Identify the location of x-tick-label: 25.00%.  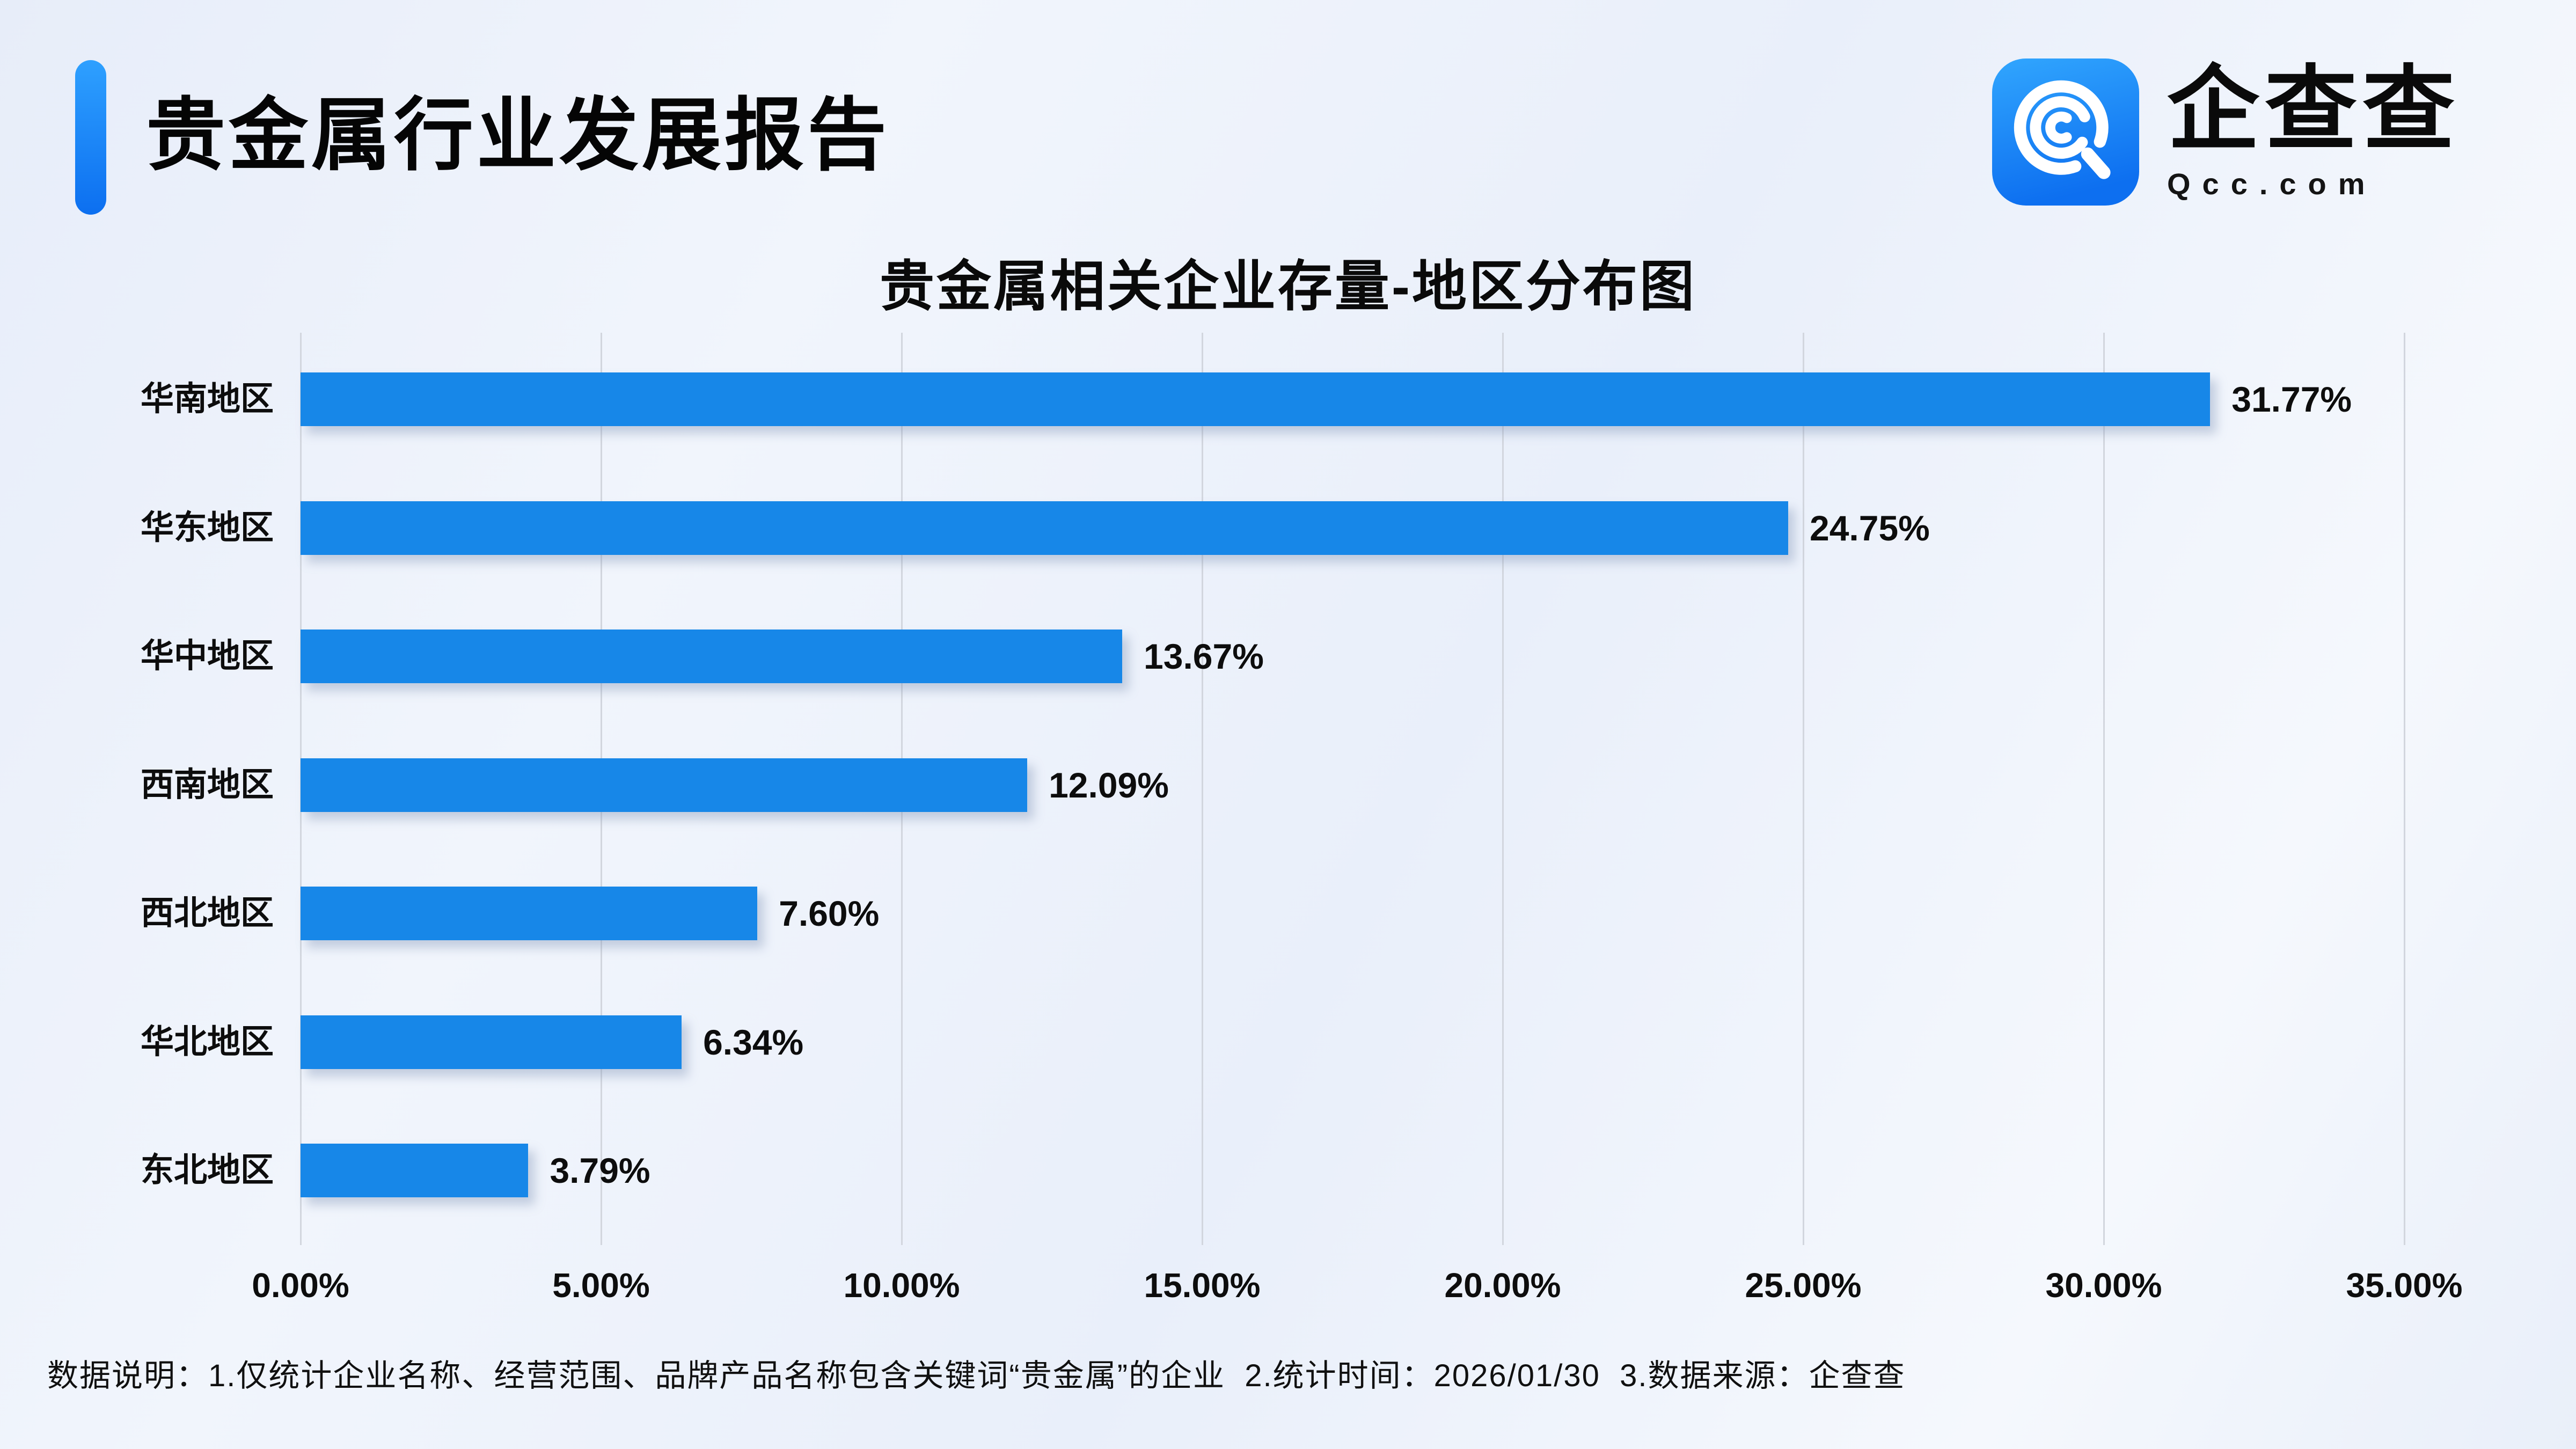
(1803, 1285).